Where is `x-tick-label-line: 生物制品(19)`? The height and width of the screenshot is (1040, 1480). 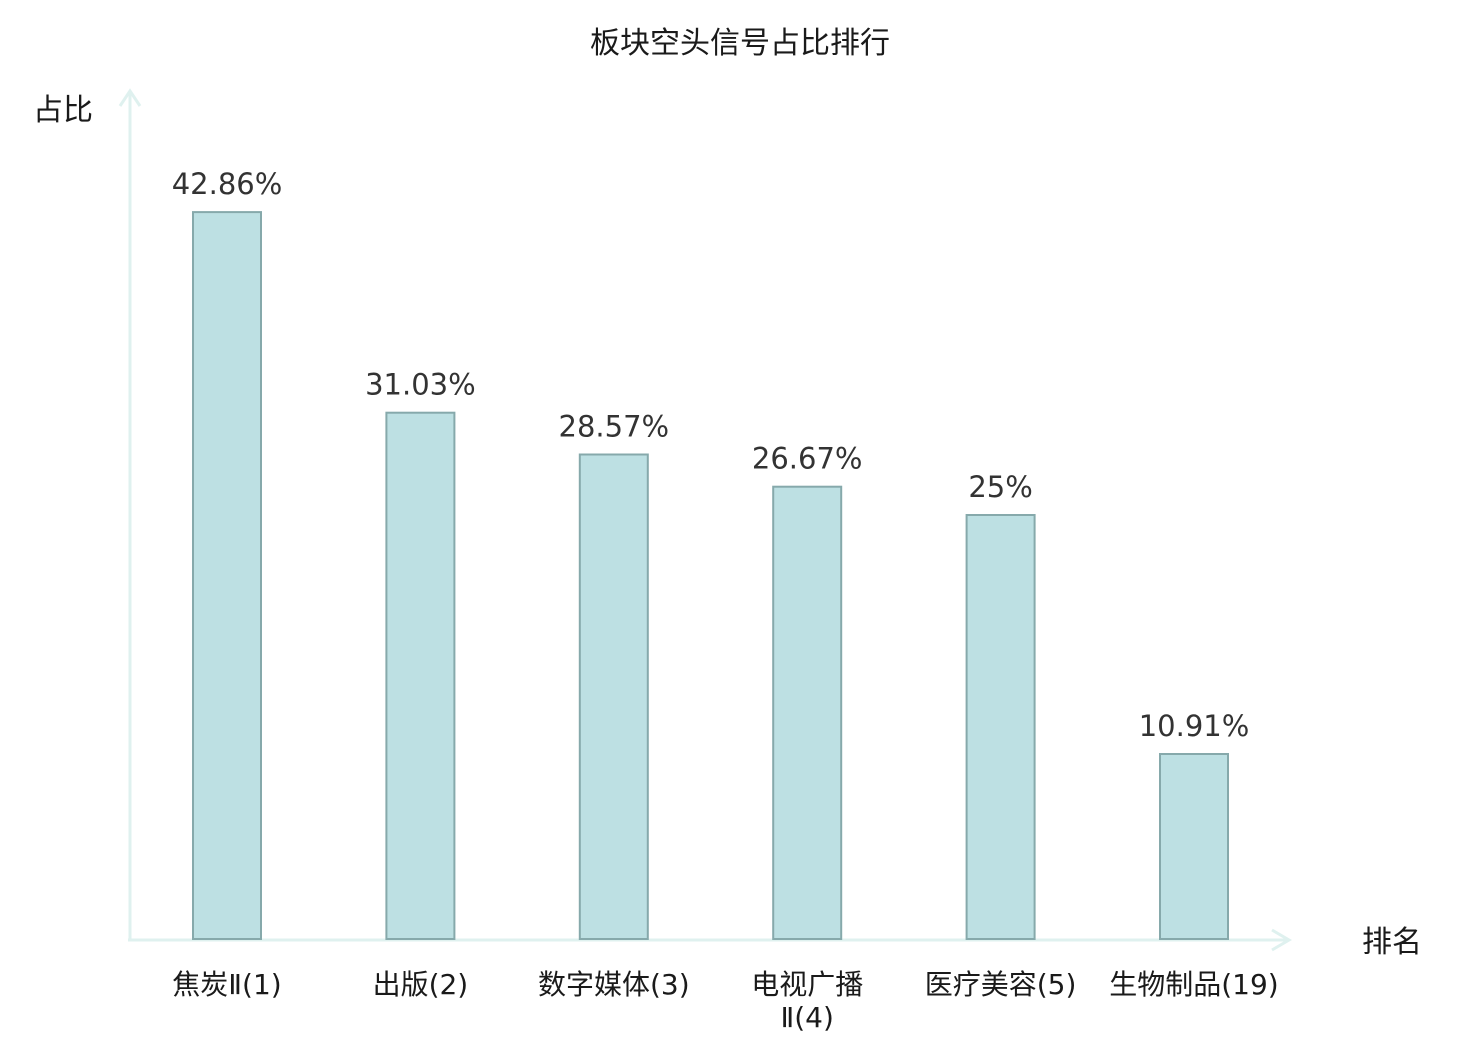 x-tick-label-line: 生物制品(19) is located at coordinates (1193, 984).